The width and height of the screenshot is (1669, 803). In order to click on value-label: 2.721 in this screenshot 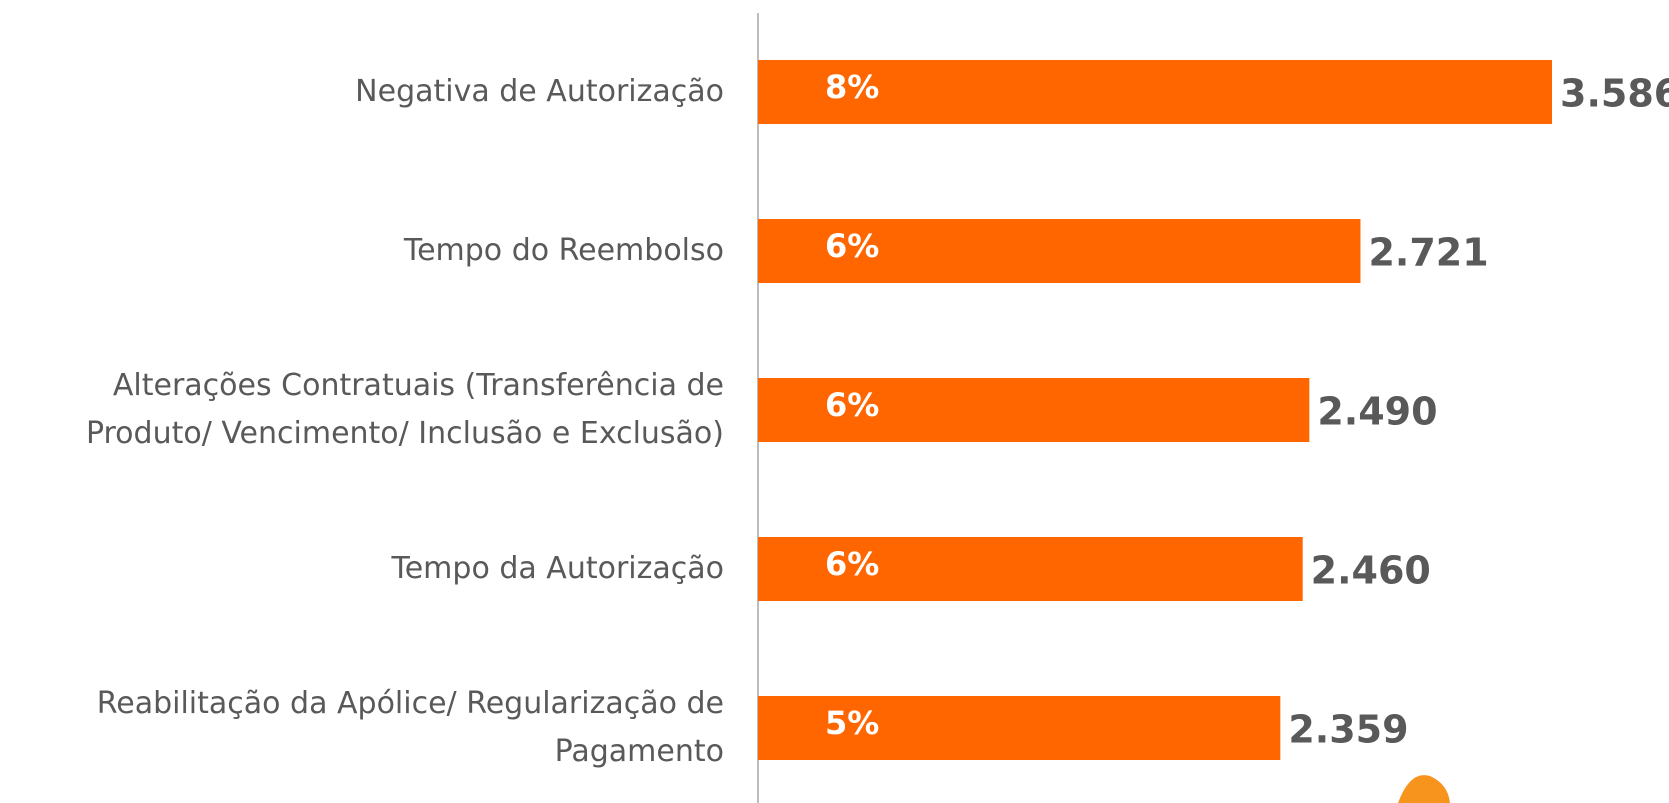, I will do `click(1428, 253)`.